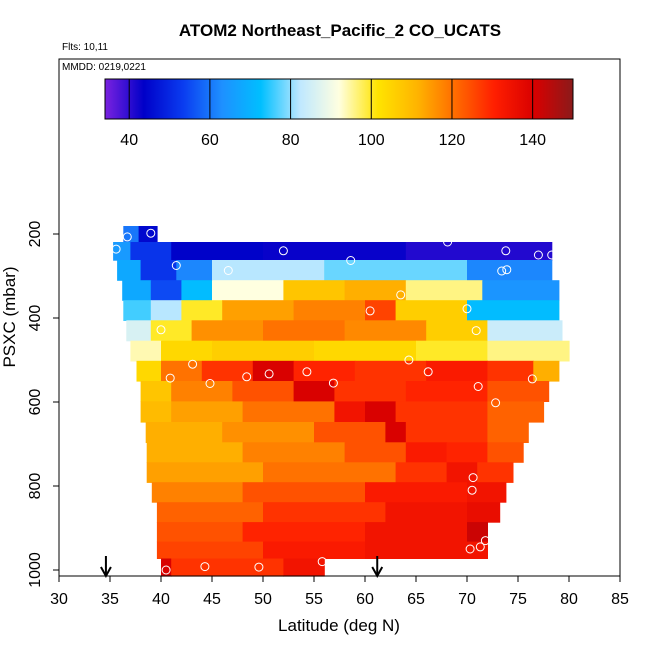 The height and width of the screenshot is (650, 650). I want to click on x-tick-label: 65, so click(416, 599).